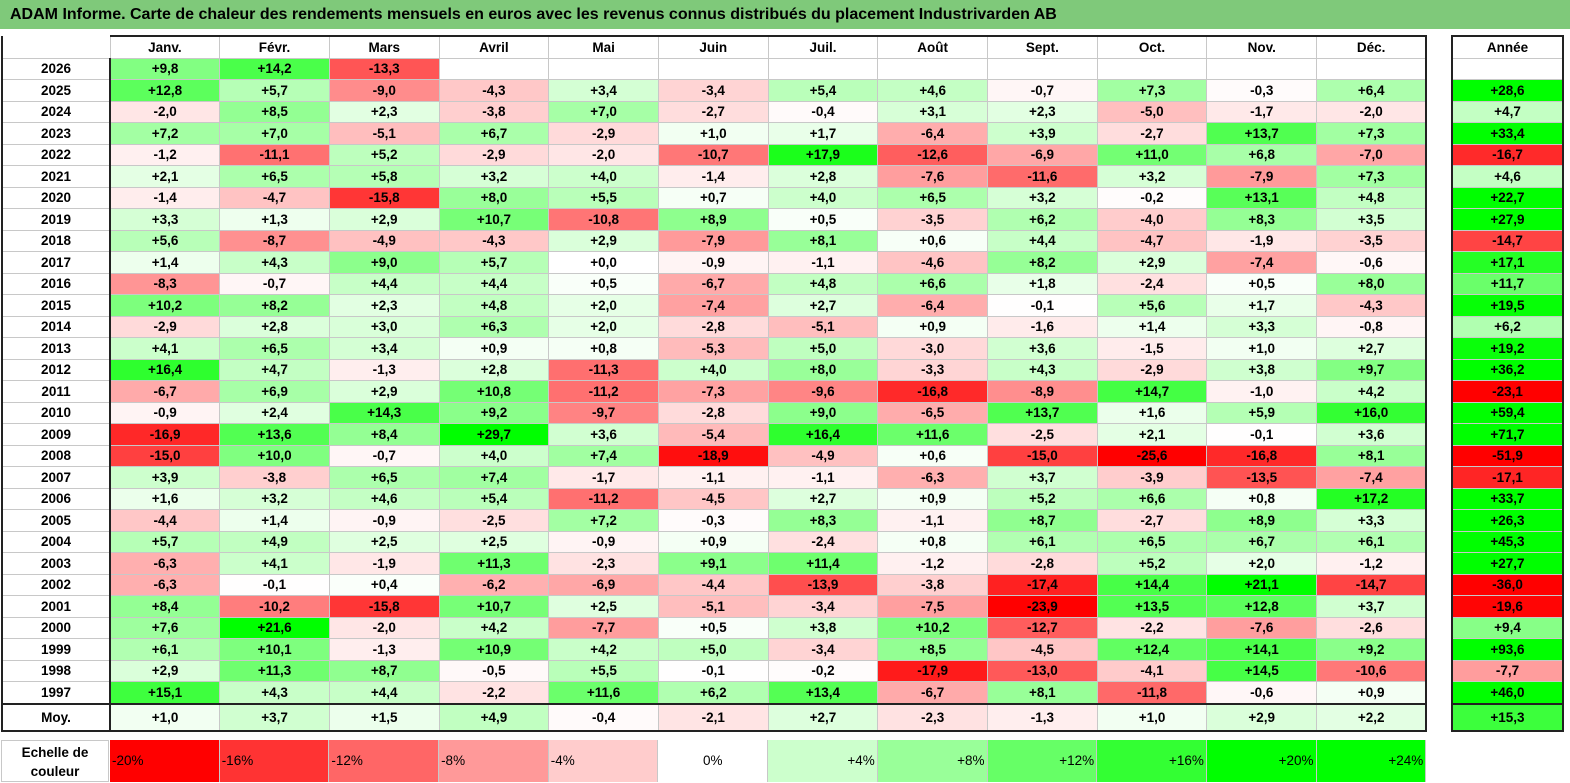 The height and width of the screenshot is (783, 1570). I want to click on heatmap-cell: +15,1, so click(165, 692).